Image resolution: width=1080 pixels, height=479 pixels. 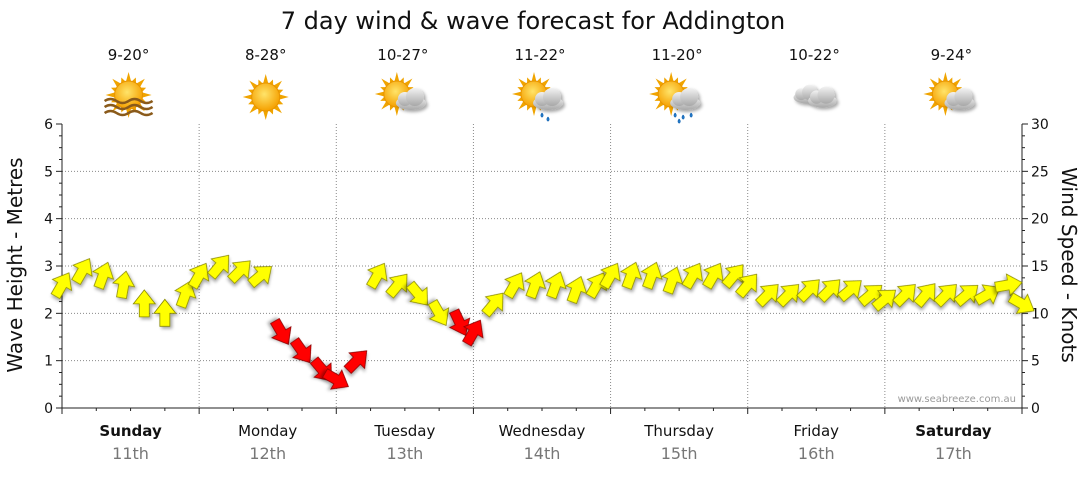 What do you see at coordinates (815, 96) in the screenshot?
I see `cloud-icon` at bounding box center [815, 96].